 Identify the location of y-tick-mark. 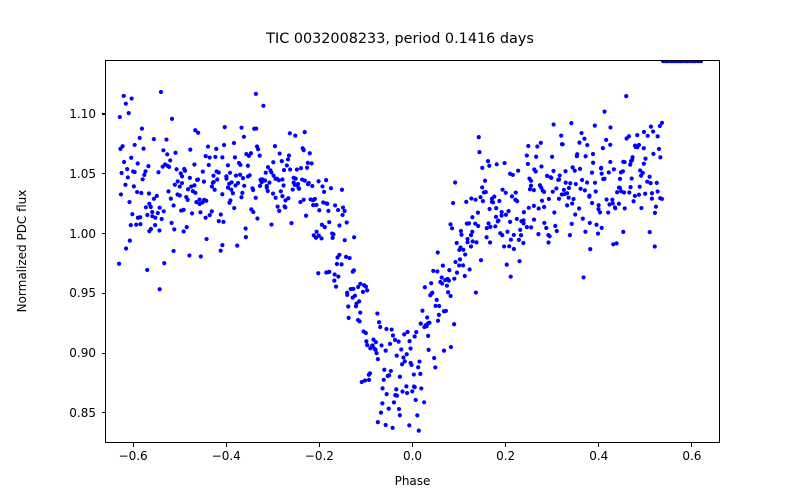
(103, 174).